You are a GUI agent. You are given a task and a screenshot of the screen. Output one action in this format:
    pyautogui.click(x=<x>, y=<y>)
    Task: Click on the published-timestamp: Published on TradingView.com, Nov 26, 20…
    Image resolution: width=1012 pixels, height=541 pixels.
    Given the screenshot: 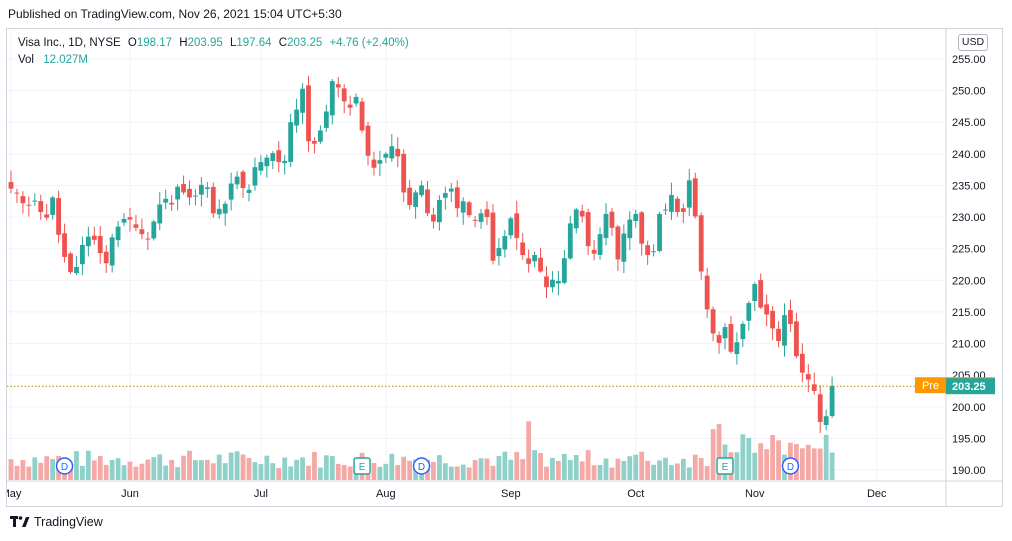 What is the action you would take?
    pyautogui.click(x=175, y=14)
    